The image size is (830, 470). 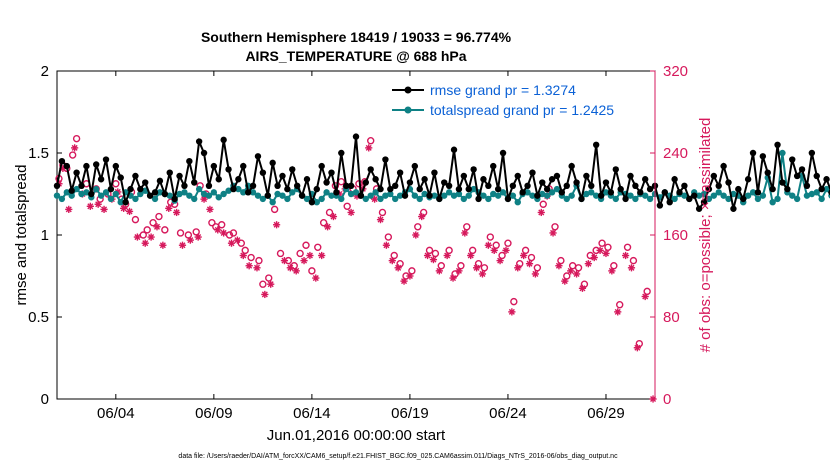 I want to click on x-tick-label: 06/19, so click(x=410, y=413).